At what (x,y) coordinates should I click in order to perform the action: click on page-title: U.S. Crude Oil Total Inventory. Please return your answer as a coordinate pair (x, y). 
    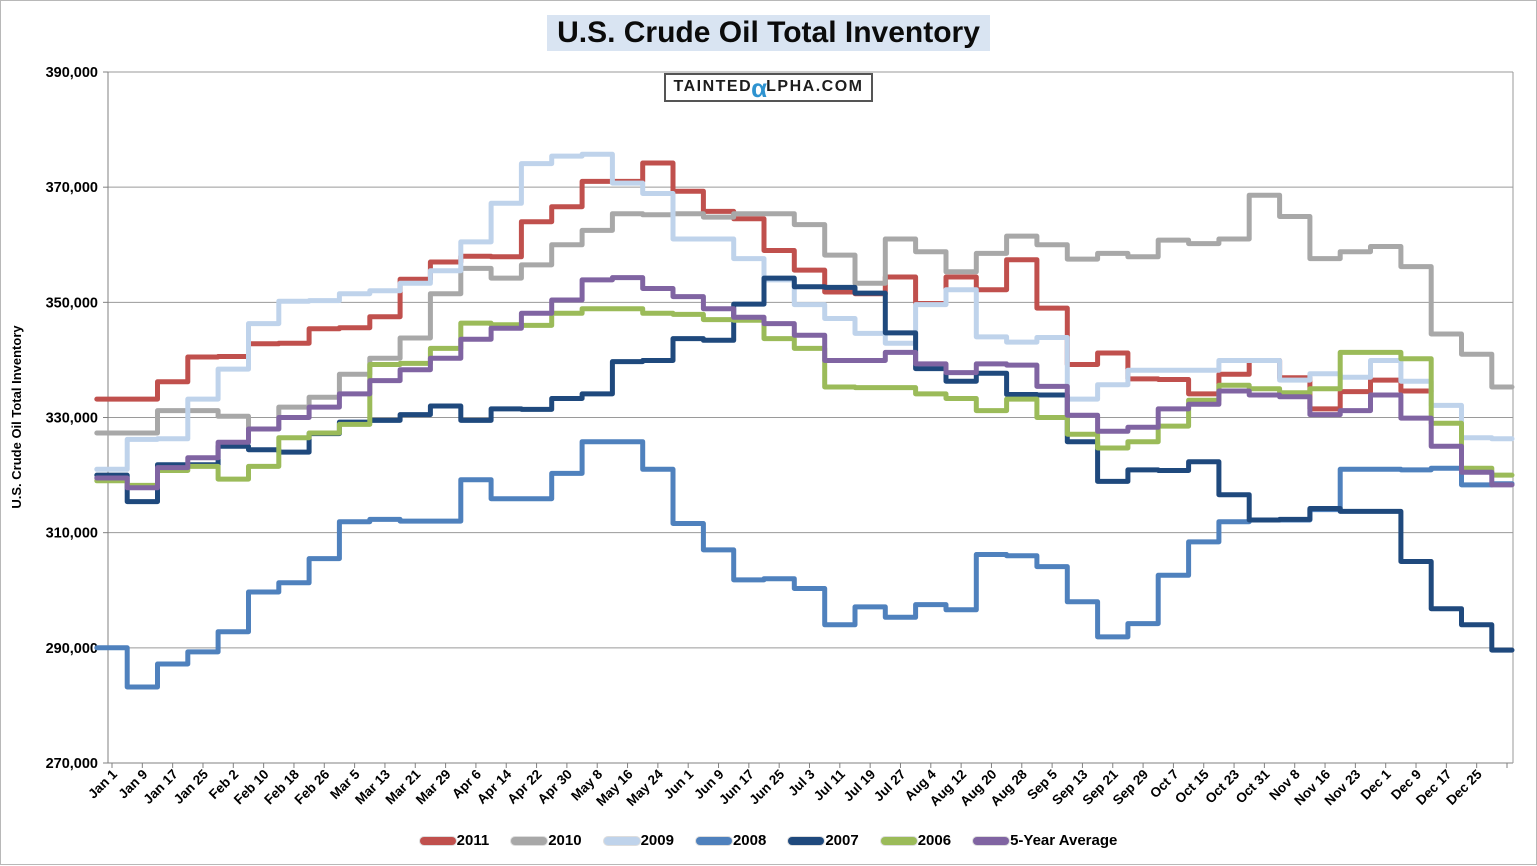
    Looking at the image, I should click on (768, 33).